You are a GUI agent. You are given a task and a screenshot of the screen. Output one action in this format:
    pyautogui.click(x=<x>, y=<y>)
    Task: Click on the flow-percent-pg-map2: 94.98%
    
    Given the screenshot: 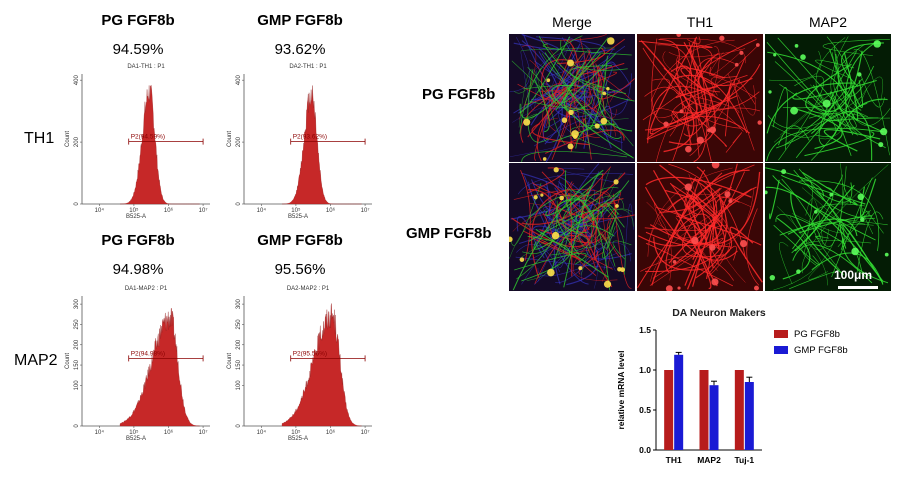 What is the action you would take?
    pyautogui.click(x=138, y=269)
    